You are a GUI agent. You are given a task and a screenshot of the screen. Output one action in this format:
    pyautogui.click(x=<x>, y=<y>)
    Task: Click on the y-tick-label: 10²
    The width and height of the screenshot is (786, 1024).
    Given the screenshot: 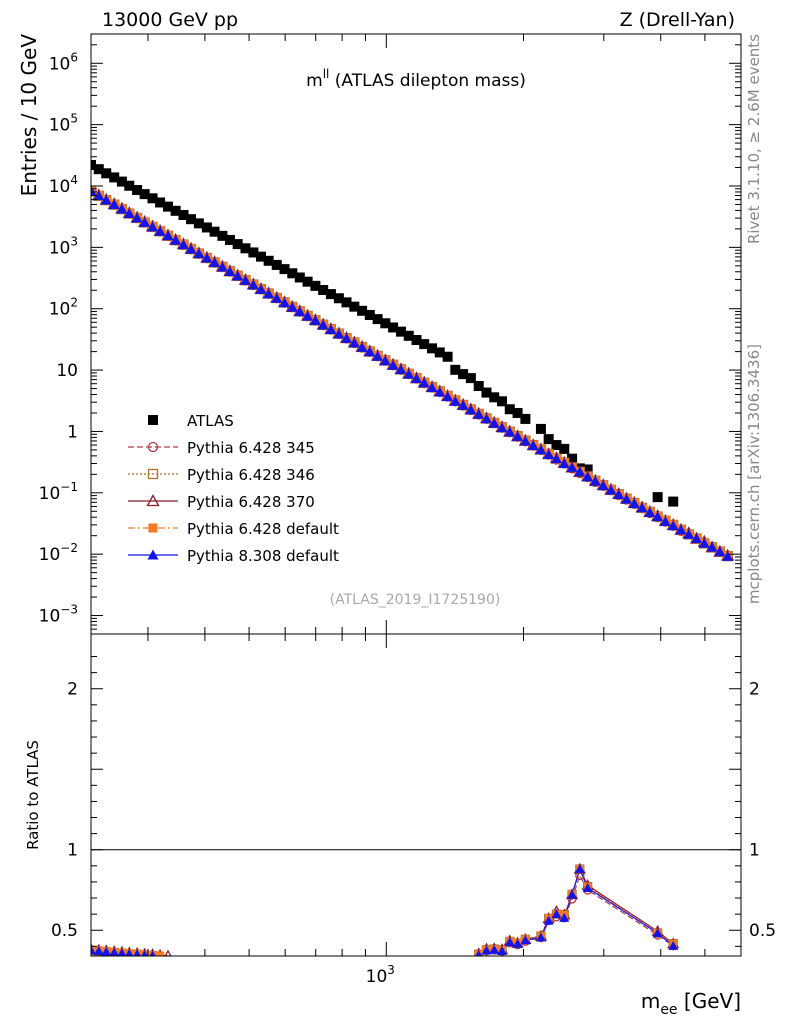 What is the action you would take?
    pyautogui.click(x=63, y=308)
    